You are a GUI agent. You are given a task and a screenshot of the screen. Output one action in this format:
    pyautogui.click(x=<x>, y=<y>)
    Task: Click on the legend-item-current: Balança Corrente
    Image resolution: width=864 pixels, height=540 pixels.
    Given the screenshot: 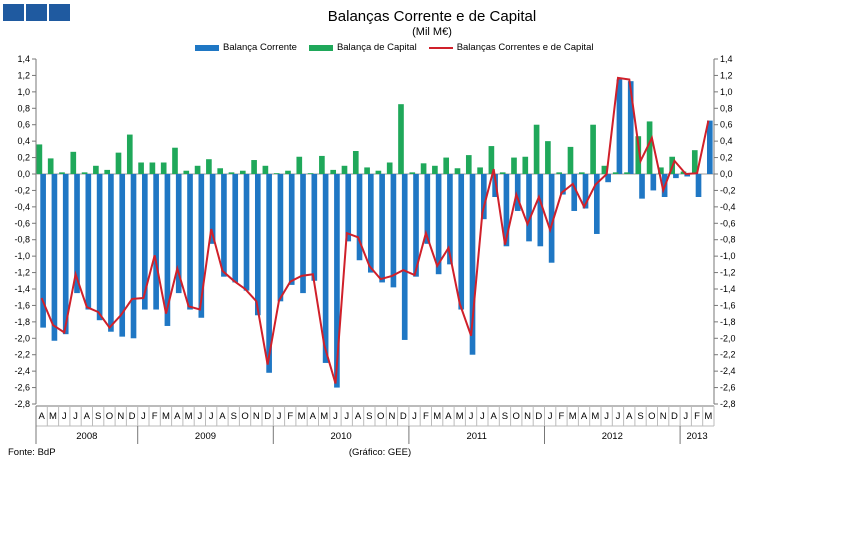 What is the action you would take?
    pyautogui.click(x=246, y=47)
    